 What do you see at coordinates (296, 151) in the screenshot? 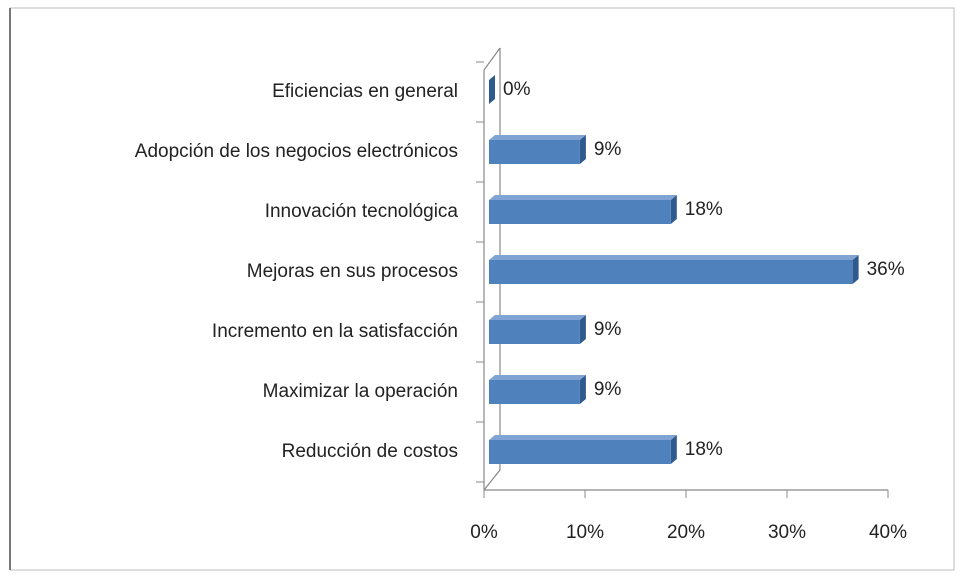
I see `y-tick-label: Adopción de los negocios electrónicos` at bounding box center [296, 151].